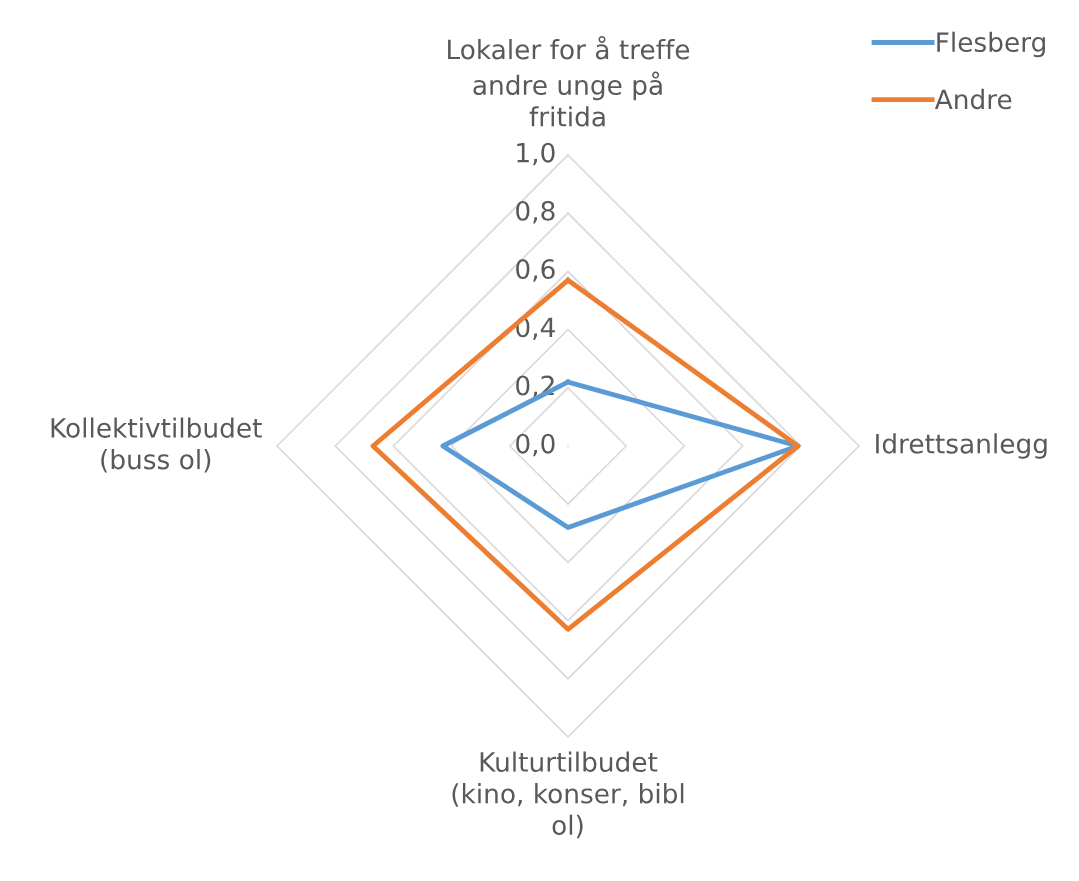 This screenshot has height=881, width=1079. Describe the element at coordinates (569, 81) in the screenshot. I see `spoke-label: Lokaler for å treffe andre unge på fritida` at that location.